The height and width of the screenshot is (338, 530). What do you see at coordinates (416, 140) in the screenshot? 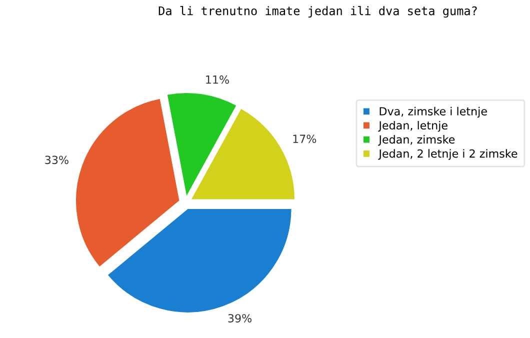
I see `legend-label: Jedan, zimske` at bounding box center [416, 140].